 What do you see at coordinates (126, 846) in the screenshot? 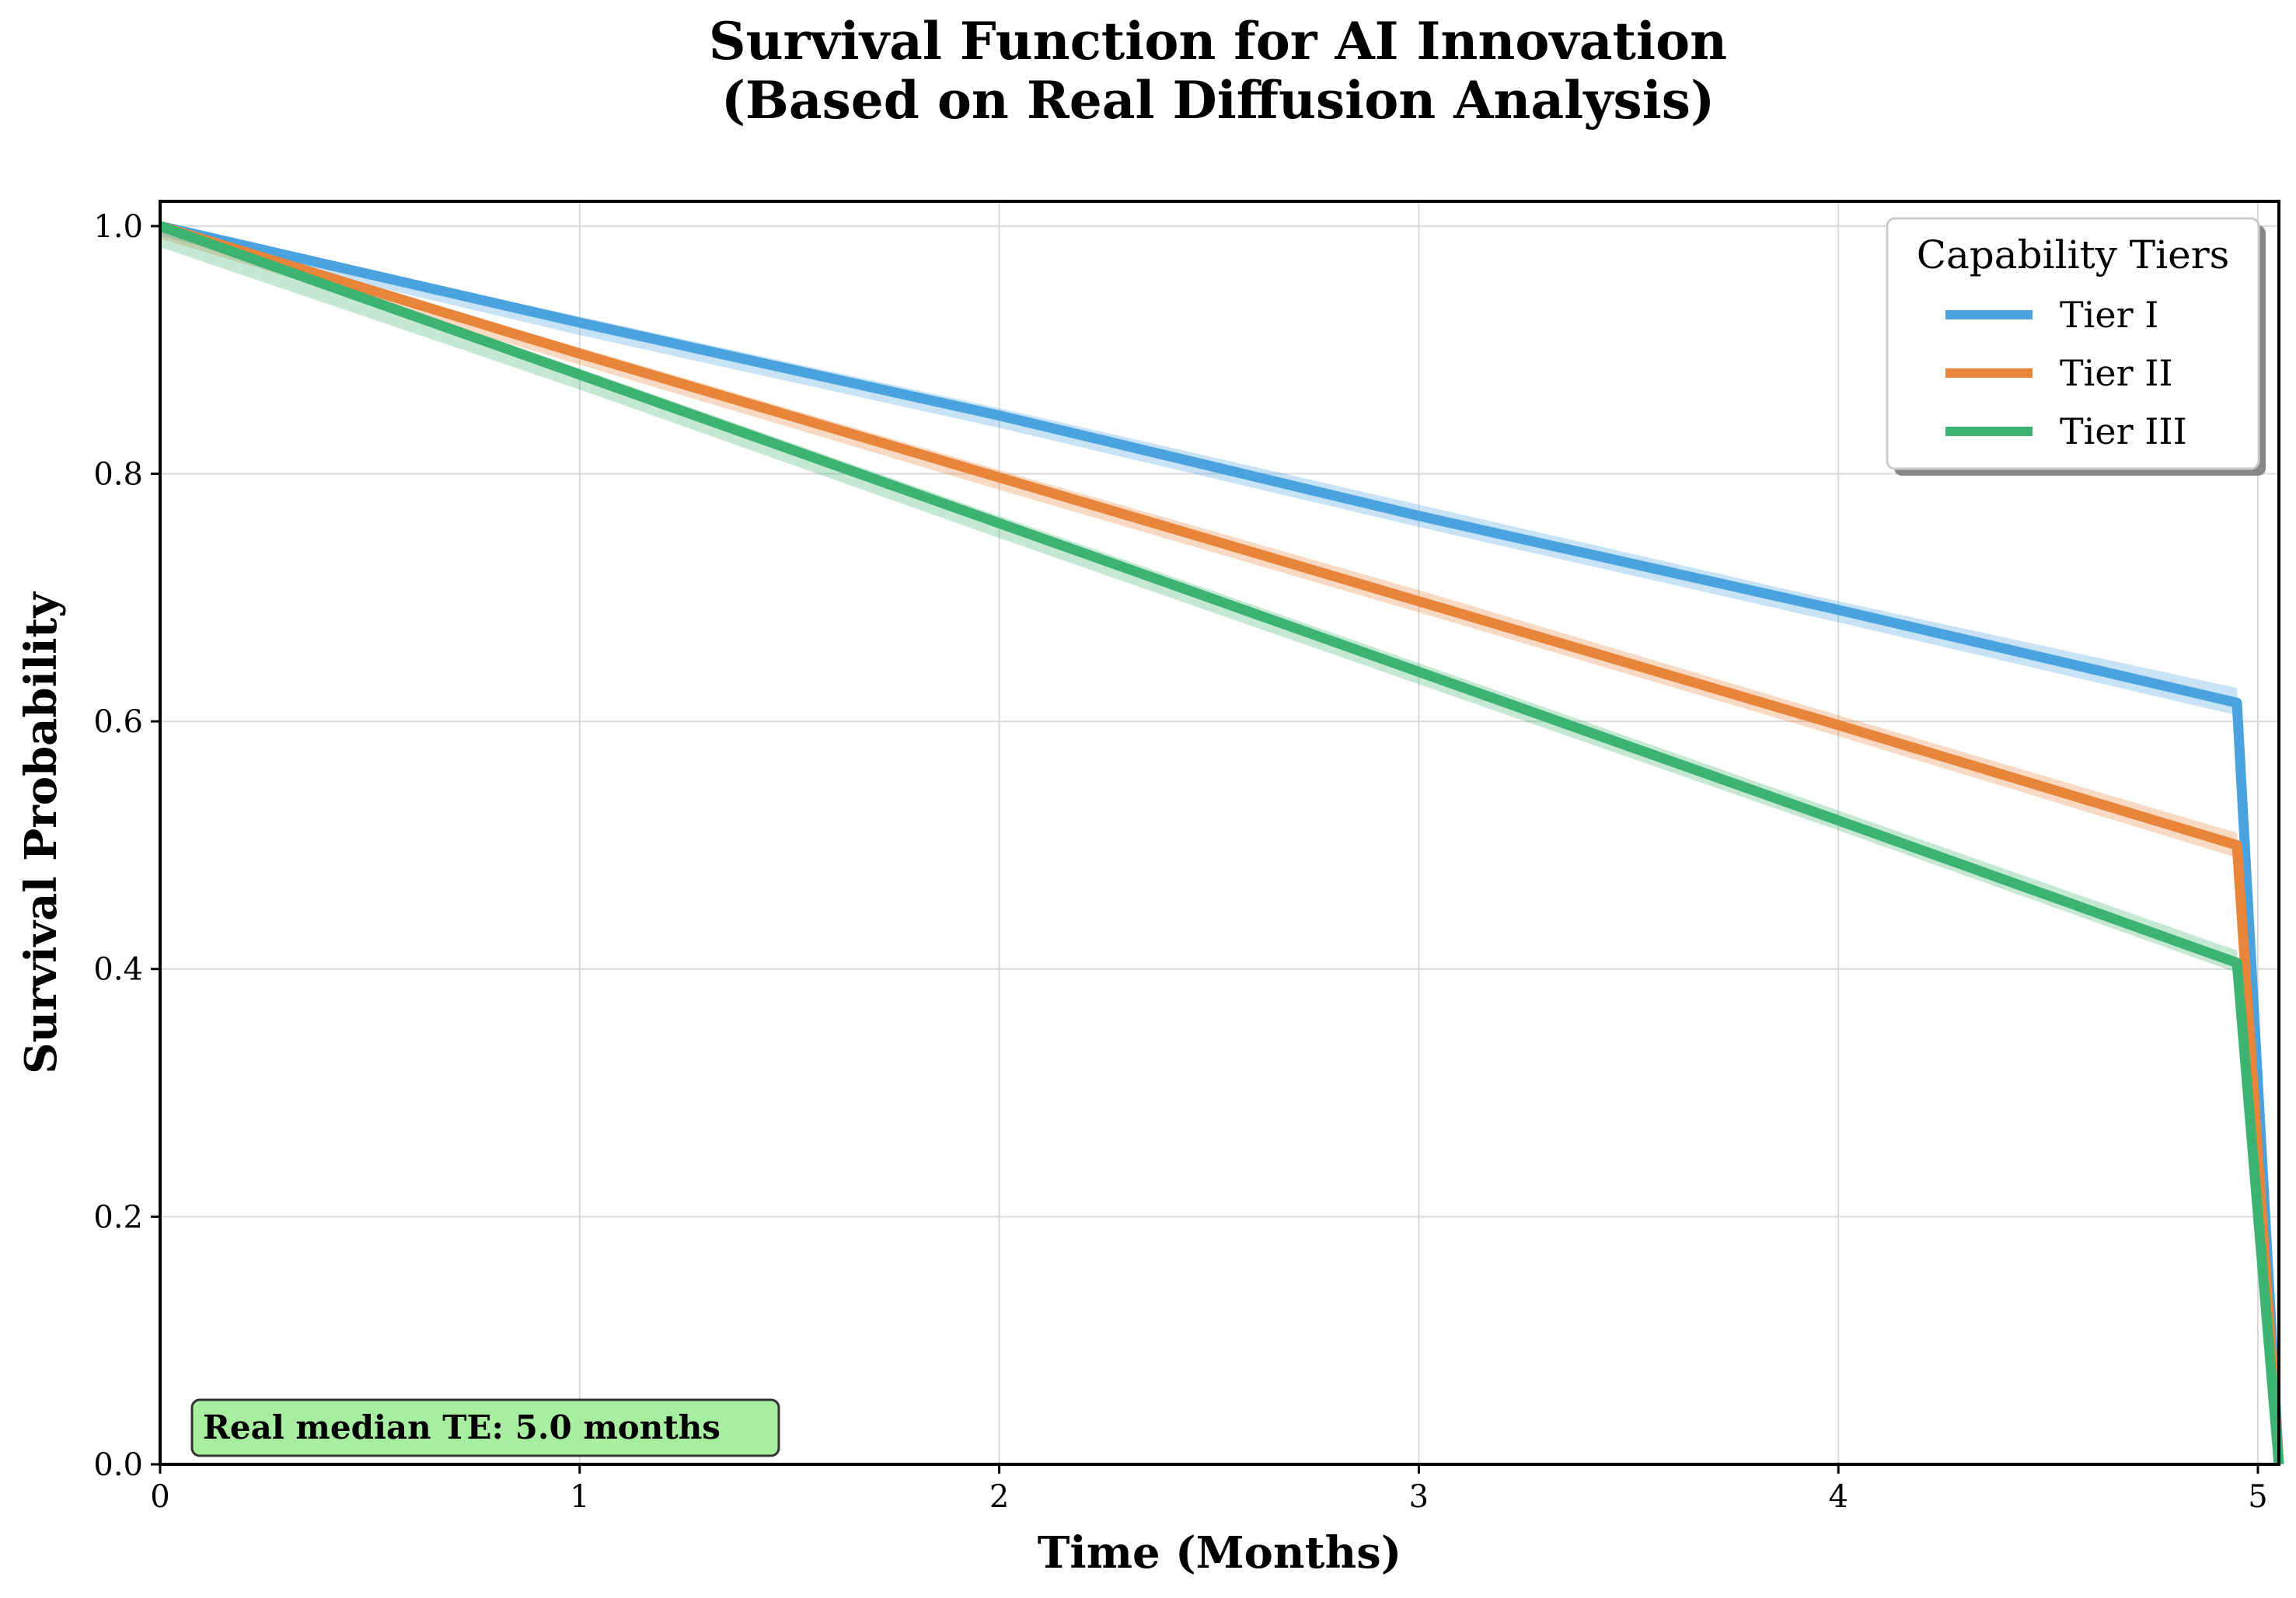
I see `y-axis-ticks: 0.0 0.2 0.4 0.6 0.8 1.0` at bounding box center [126, 846].